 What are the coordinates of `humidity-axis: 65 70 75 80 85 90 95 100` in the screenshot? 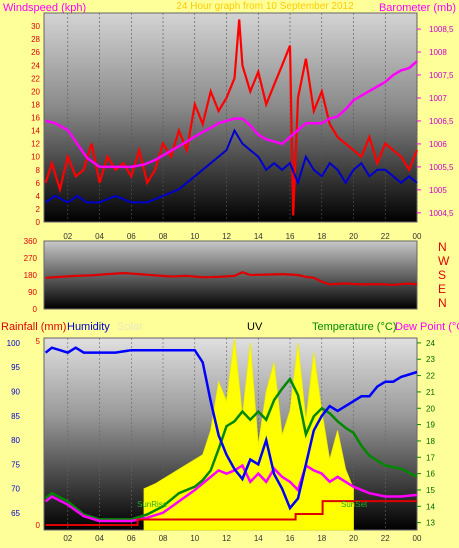 It's located at (14, 428).